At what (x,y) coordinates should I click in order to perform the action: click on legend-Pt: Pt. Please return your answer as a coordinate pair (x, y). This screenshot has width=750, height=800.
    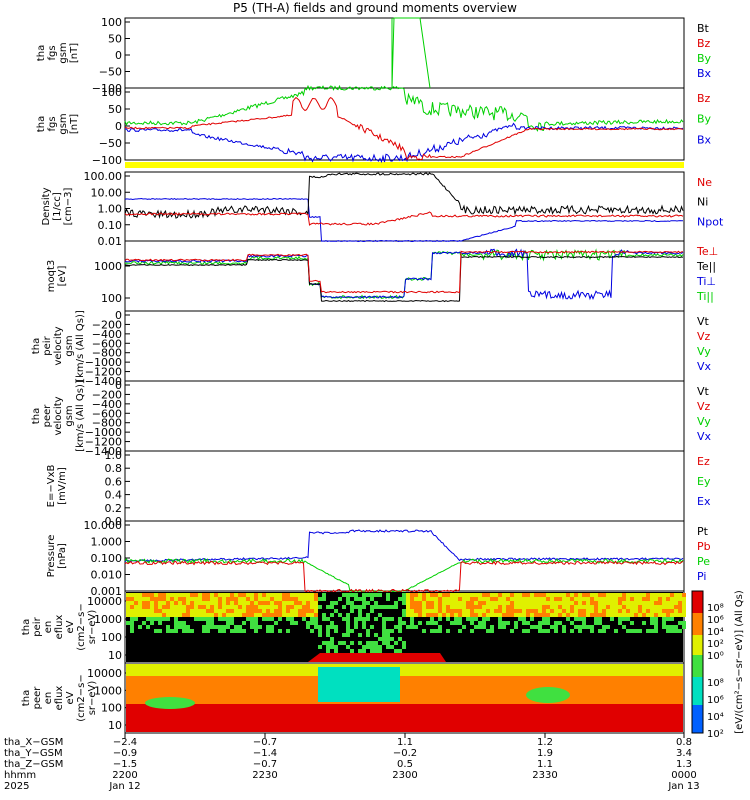
    Looking at the image, I should click on (703, 531).